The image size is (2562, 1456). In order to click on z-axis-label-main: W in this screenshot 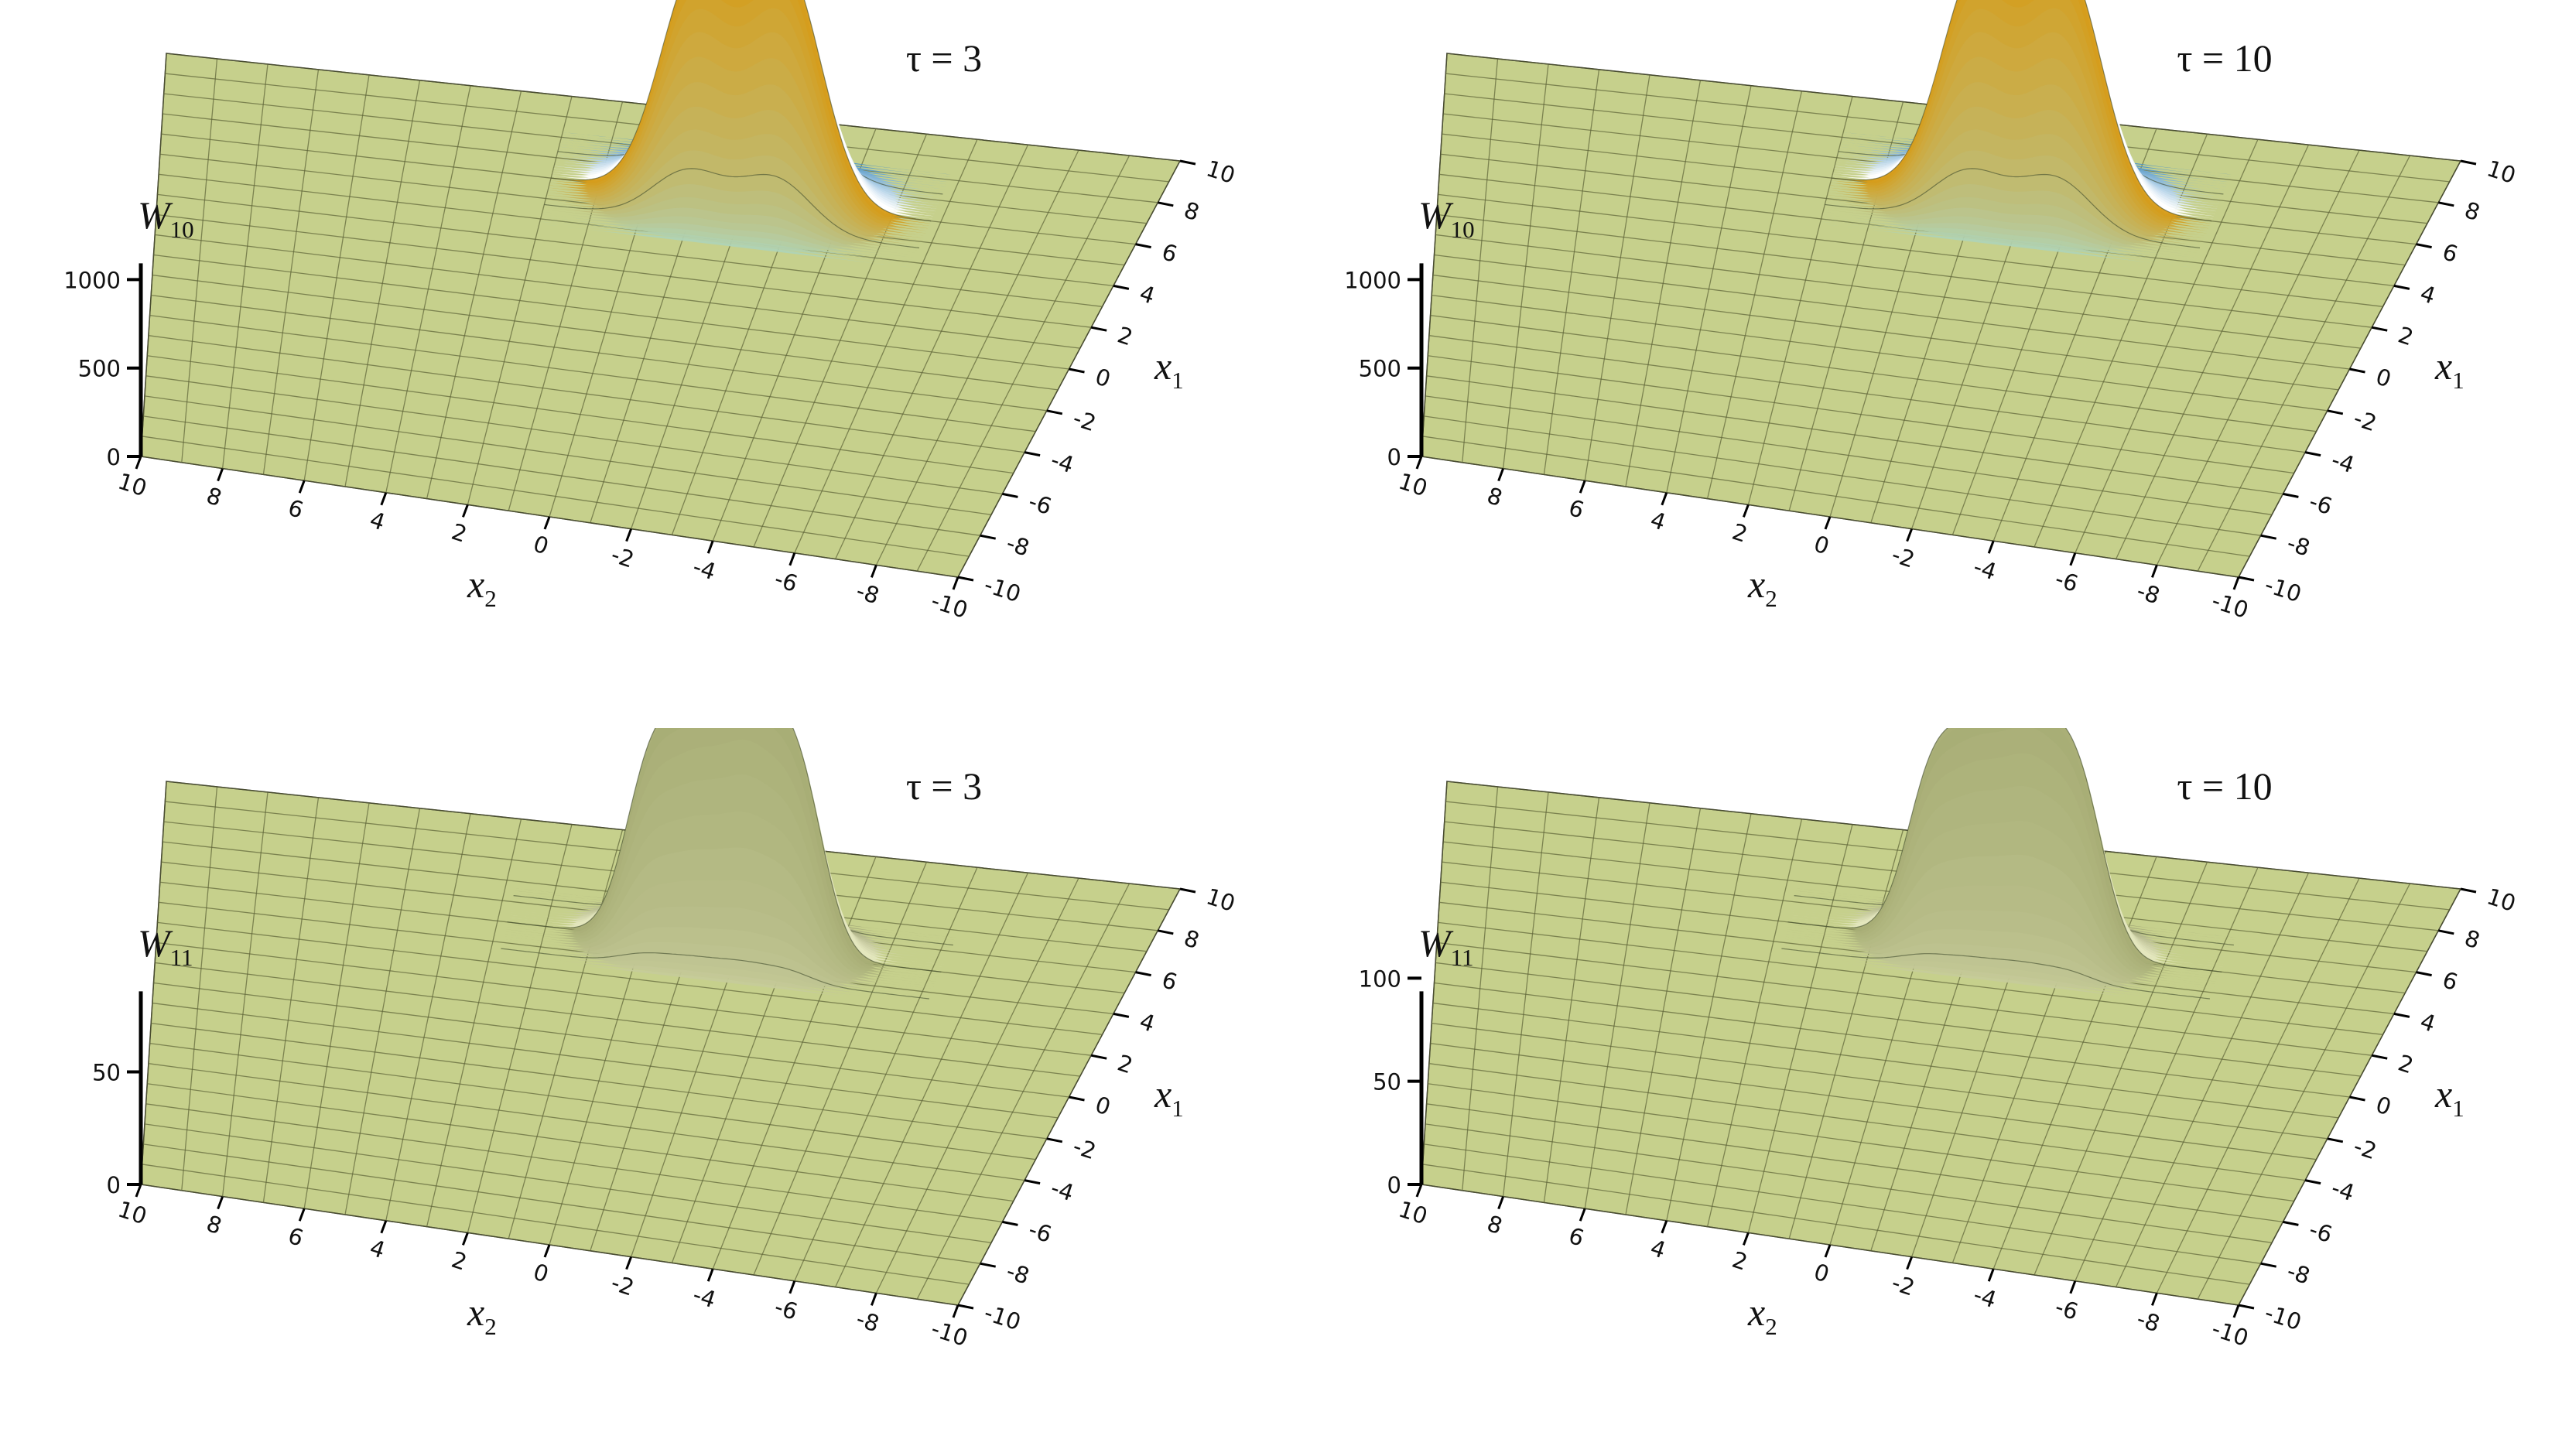, I will do `click(1436, 215)`.